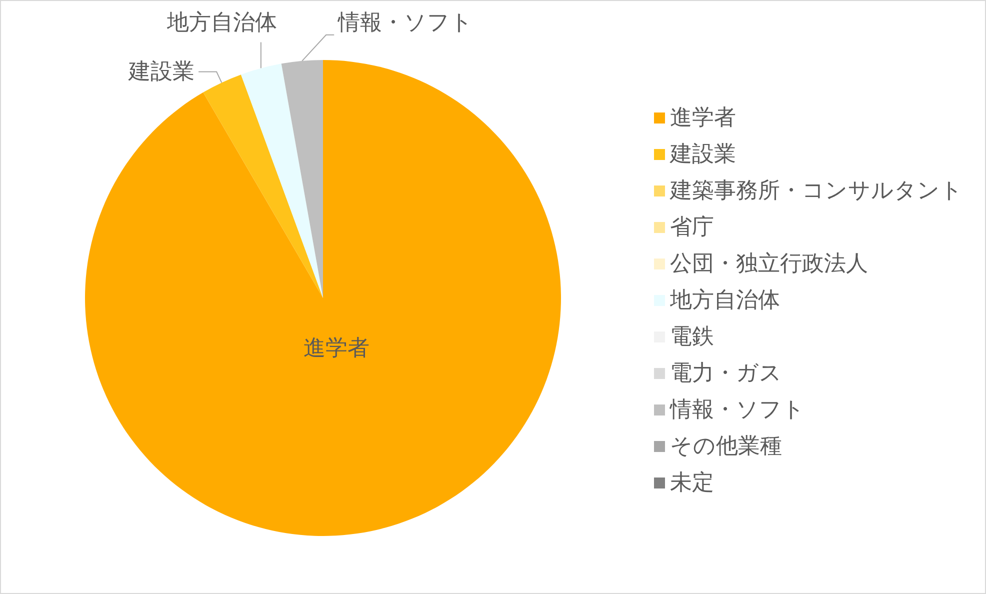 This screenshot has height=594, width=986. What do you see at coordinates (726, 373) in the screenshot?
I see `legend-label: 電力・ガス` at bounding box center [726, 373].